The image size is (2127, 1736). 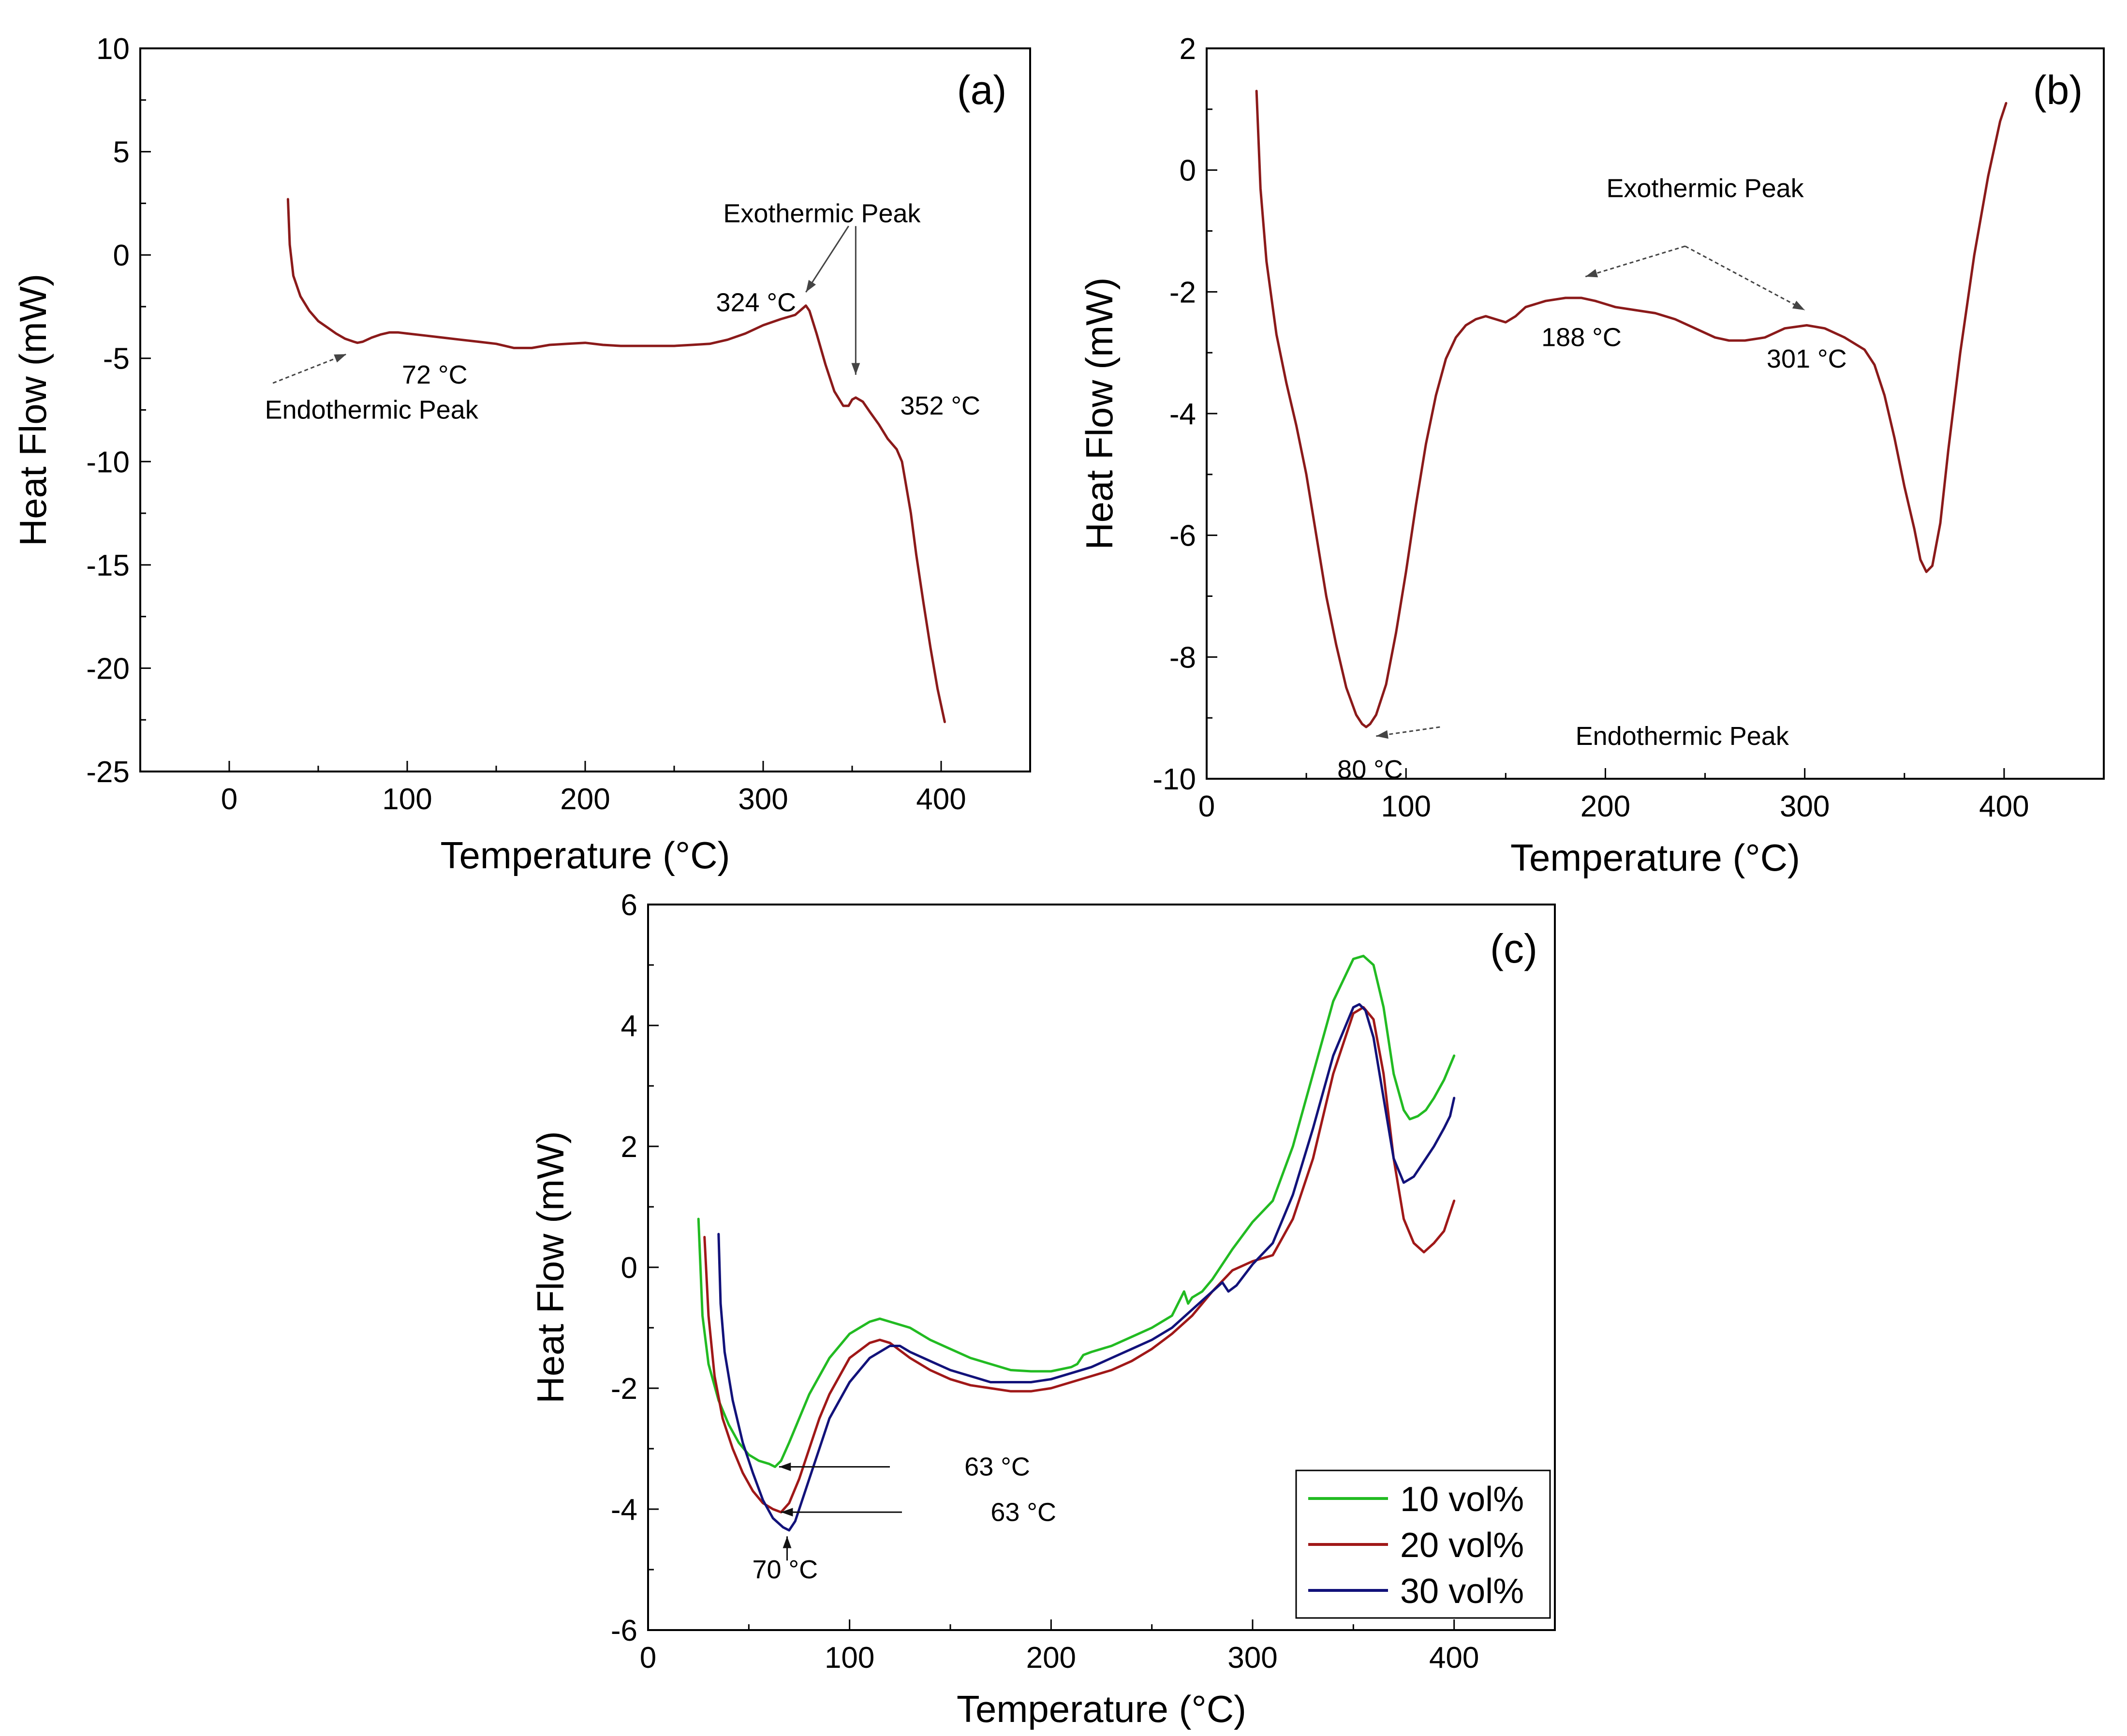 I want to click on y-tick-label: 6, so click(x=629, y=905).